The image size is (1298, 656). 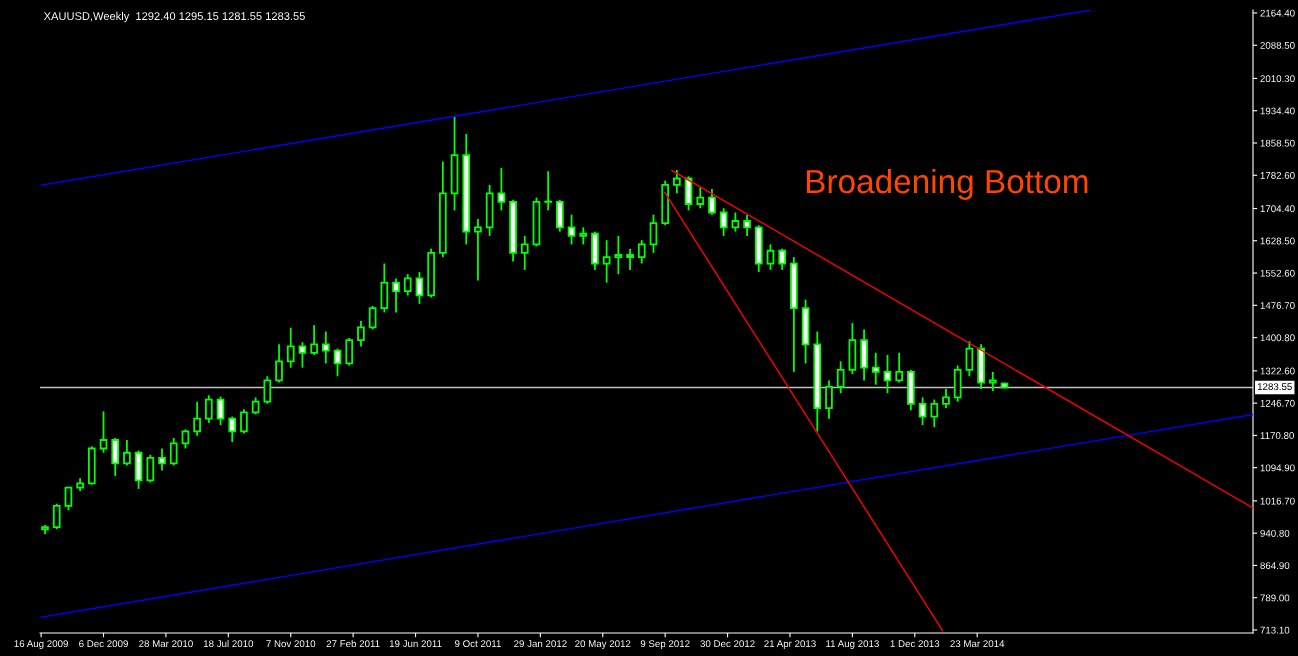 I want to click on y-tick-label: 2010.30, so click(x=1277, y=79).